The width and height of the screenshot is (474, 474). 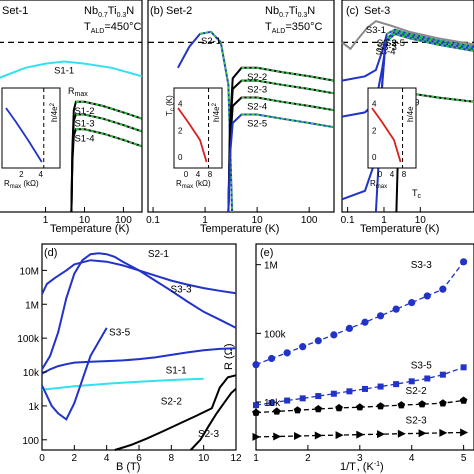 I want to click on panel-a-label-S1-4: S1-4, so click(x=84, y=138).